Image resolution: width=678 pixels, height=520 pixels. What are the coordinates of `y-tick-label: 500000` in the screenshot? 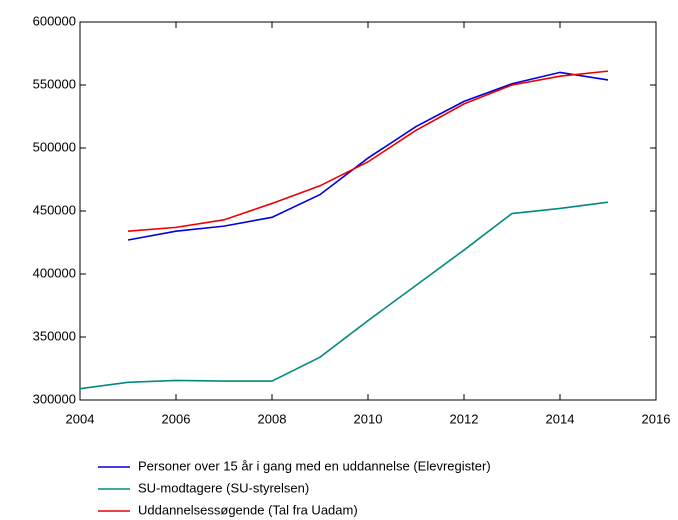 It's located at (54, 146).